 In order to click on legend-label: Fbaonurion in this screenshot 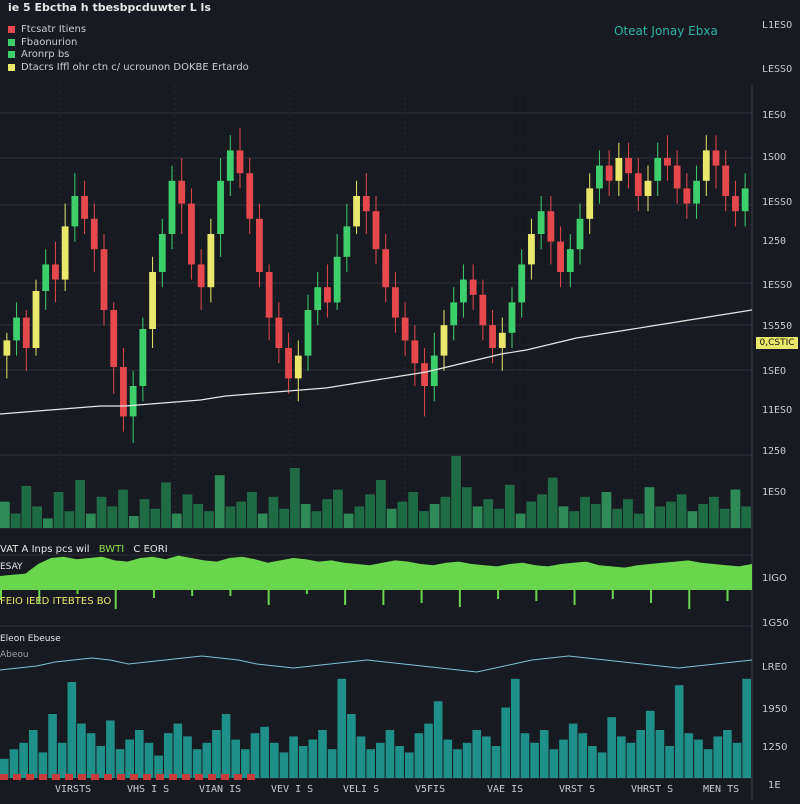, I will do `click(49, 42)`.